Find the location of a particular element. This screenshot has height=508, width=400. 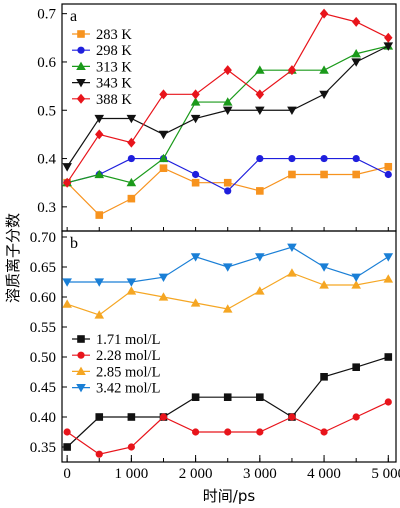

legend-entry-b-1: 2.28 mol/L is located at coordinates (116, 356).